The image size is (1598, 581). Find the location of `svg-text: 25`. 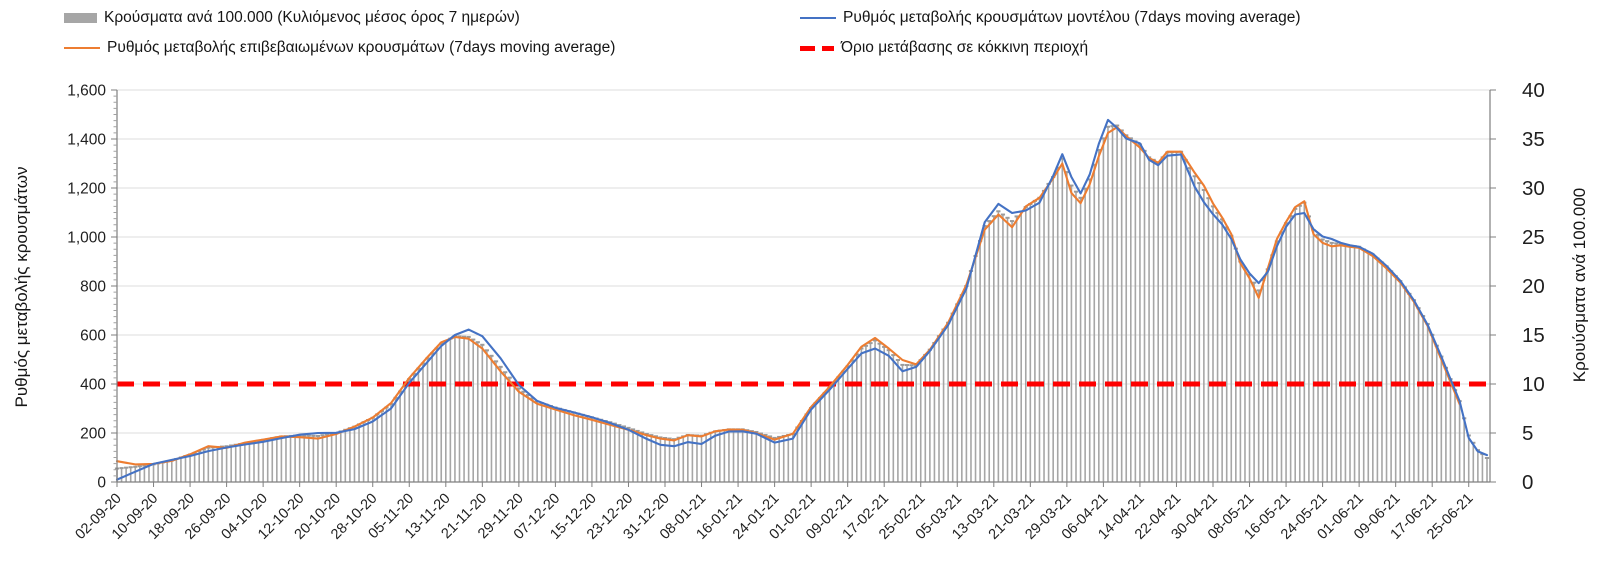

svg-text: 25 is located at coordinates (1533, 237).